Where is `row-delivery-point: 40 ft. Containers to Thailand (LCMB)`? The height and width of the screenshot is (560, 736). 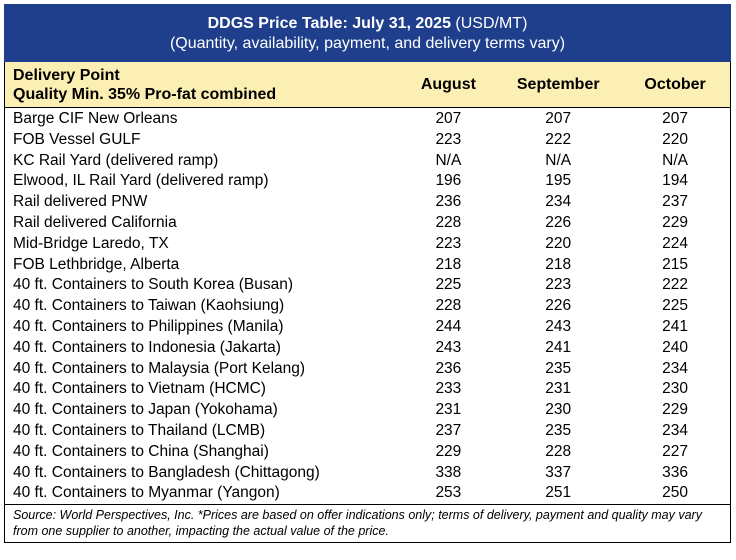 row-delivery-point: 40 ft. Containers to Thailand (LCMB) is located at coordinates (139, 430).